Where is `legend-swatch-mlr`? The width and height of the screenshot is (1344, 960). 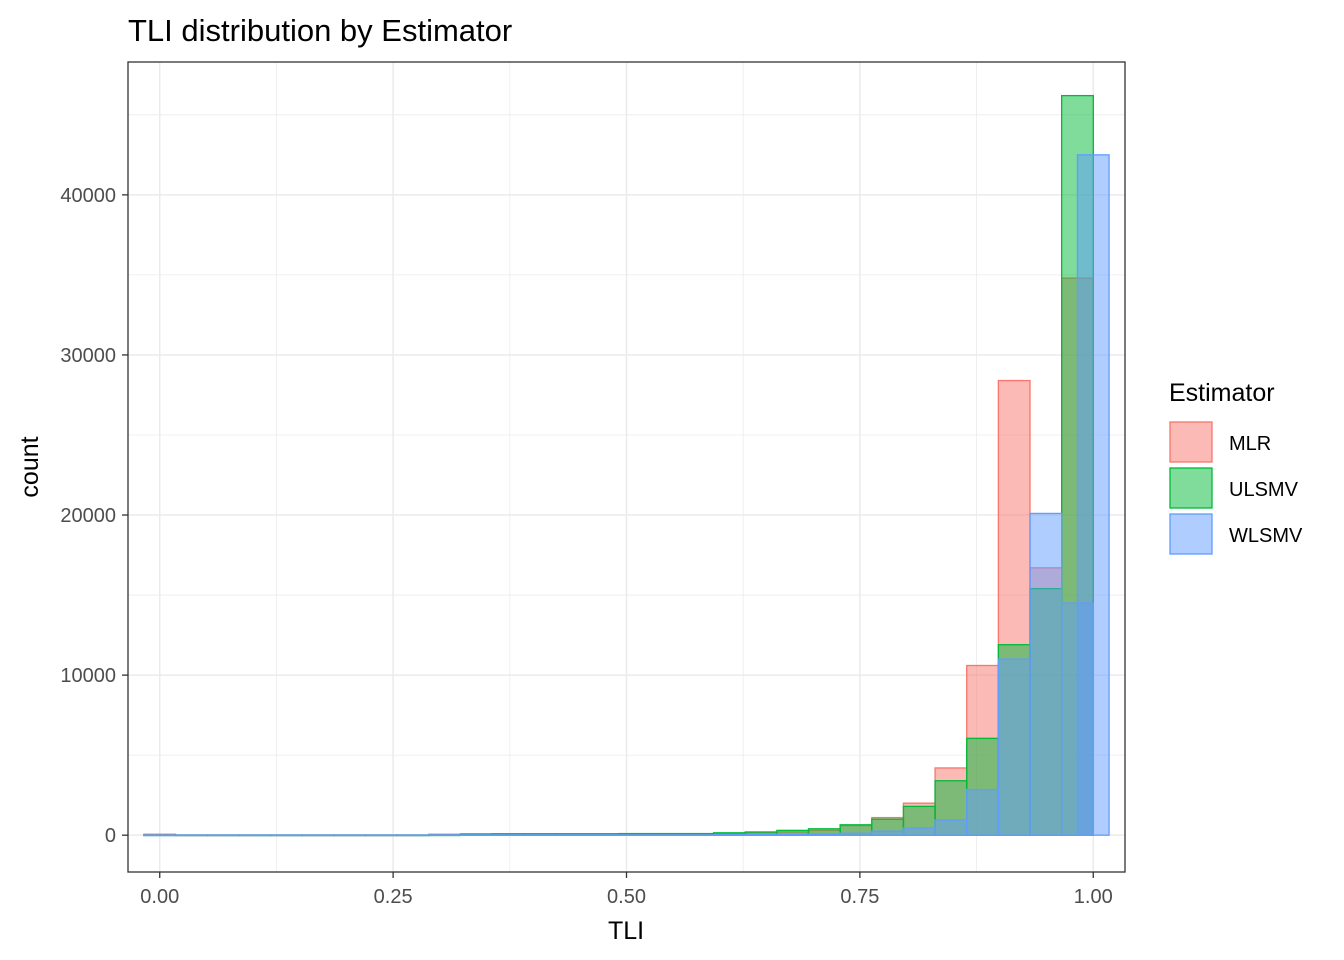 legend-swatch-mlr is located at coordinates (1191, 442).